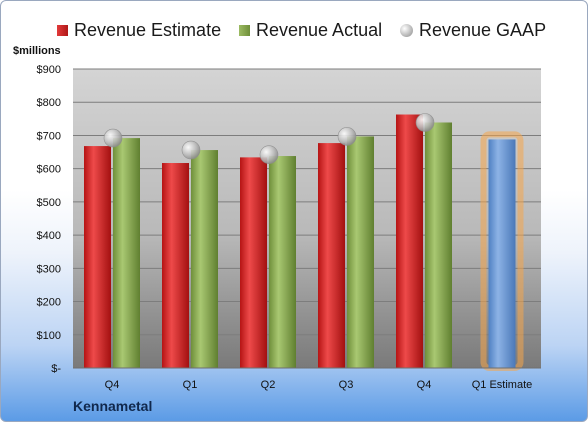  Describe the element at coordinates (49, 303) in the screenshot. I see `y-tick-label: $200` at that location.